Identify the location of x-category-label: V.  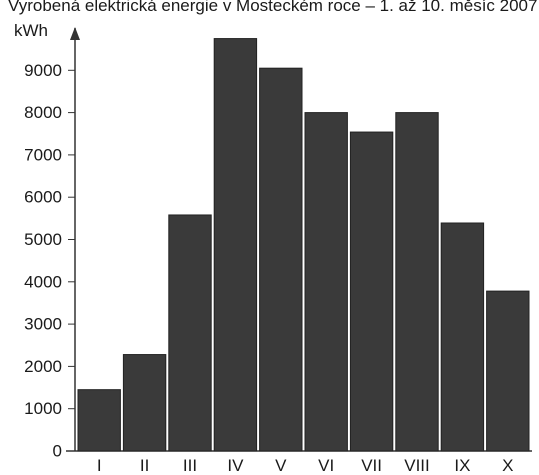
(281, 465).